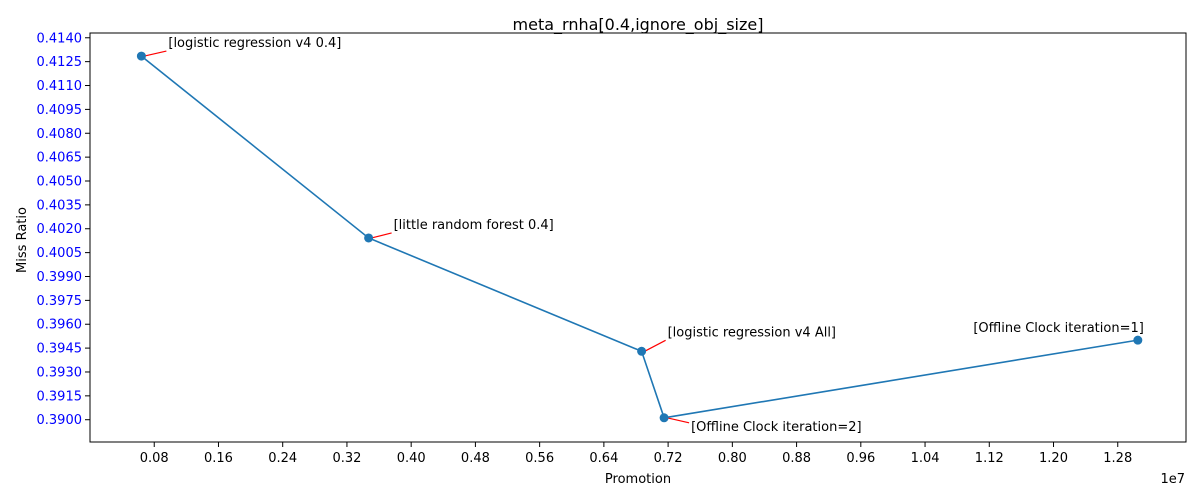 The width and height of the screenshot is (1200, 500). Describe the element at coordinates (925, 458) in the screenshot. I see `x-tick-label: 1.04` at that location.